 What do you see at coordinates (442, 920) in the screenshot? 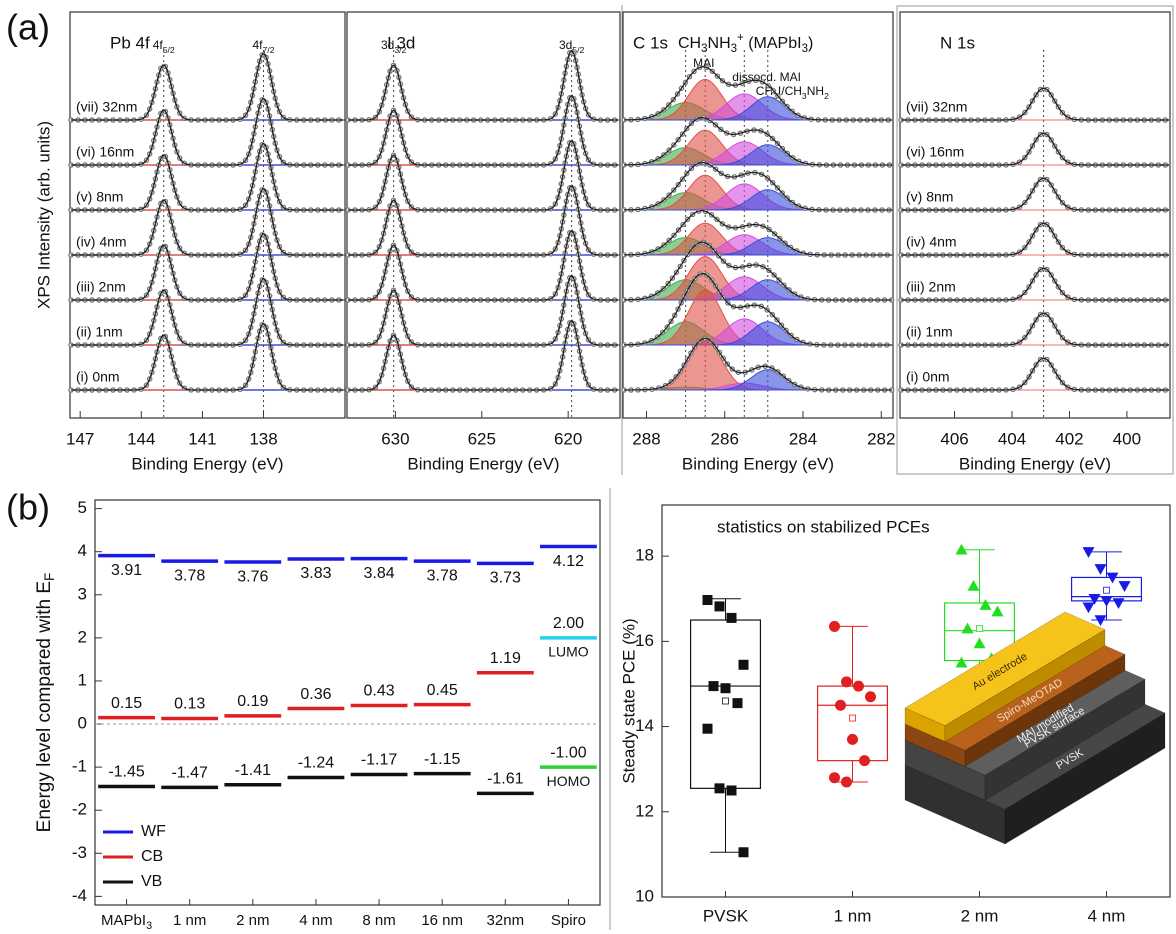
I see `x-tick-label: 16 nm` at bounding box center [442, 920].